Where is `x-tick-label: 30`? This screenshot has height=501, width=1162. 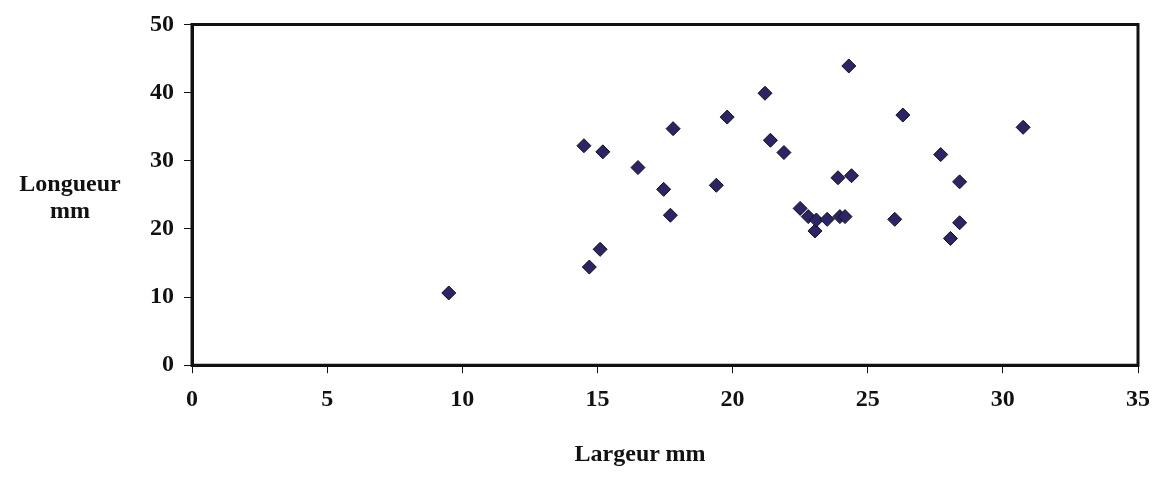 x-tick-label: 30 is located at coordinates (1002, 397).